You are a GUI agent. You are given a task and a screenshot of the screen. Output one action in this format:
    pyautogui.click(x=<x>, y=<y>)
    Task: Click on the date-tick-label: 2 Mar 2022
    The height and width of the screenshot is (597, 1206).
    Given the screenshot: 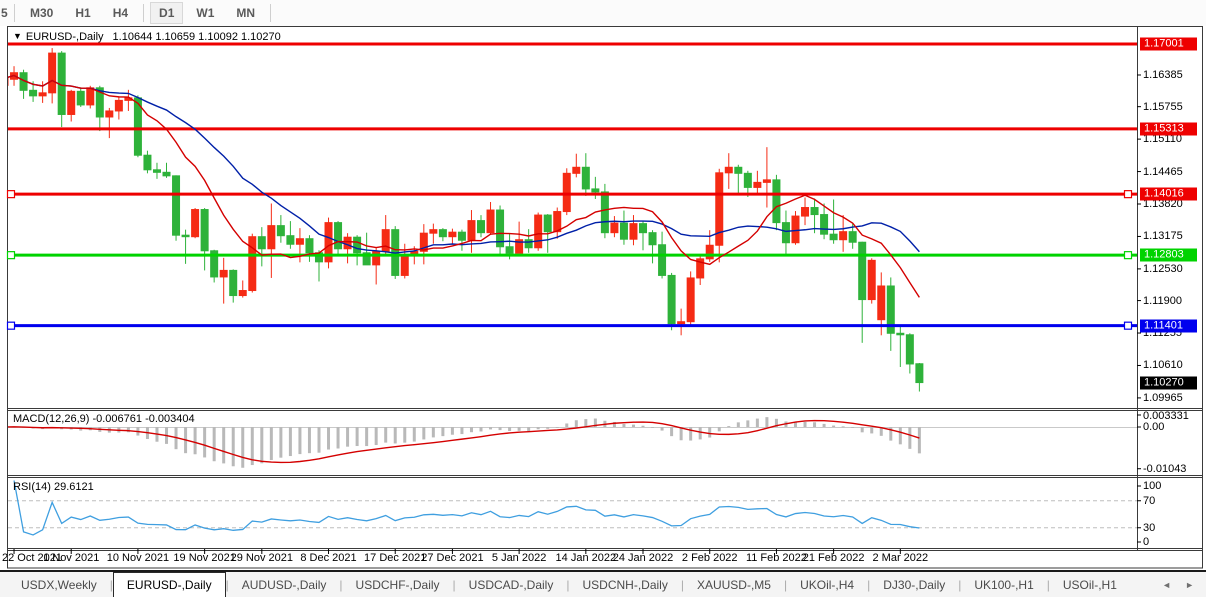 What is the action you would take?
    pyautogui.click(x=900, y=558)
    